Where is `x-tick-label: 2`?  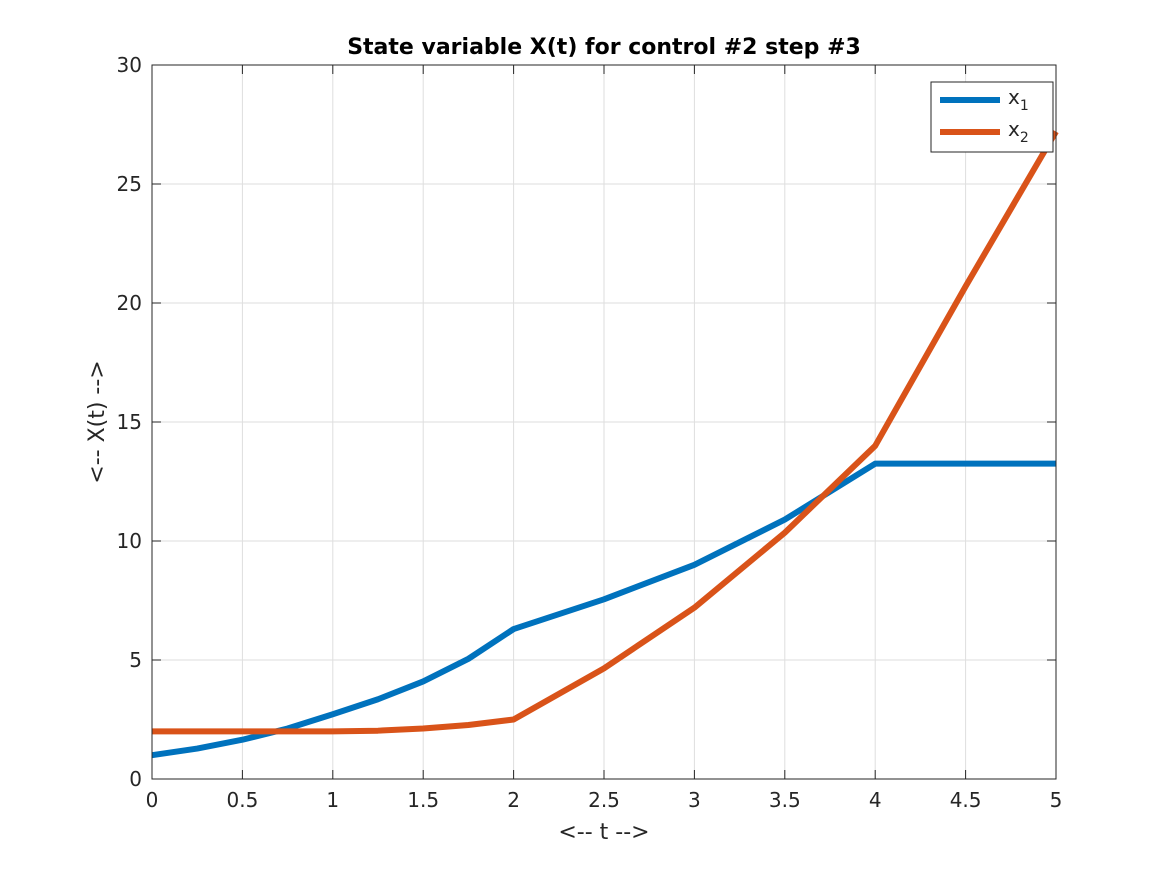 x-tick-label: 2 is located at coordinates (513, 800).